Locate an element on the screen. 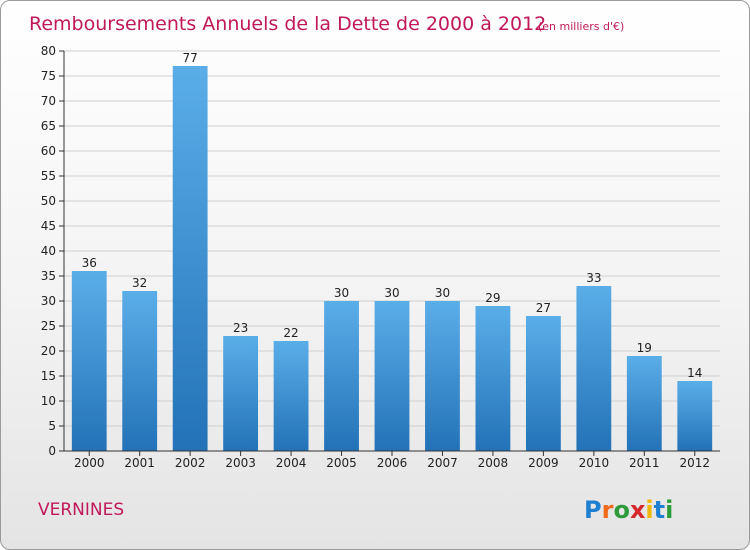 The width and height of the screenshot is (750, 550). bar-value-label: 29 is located at coordinates (492, 298).